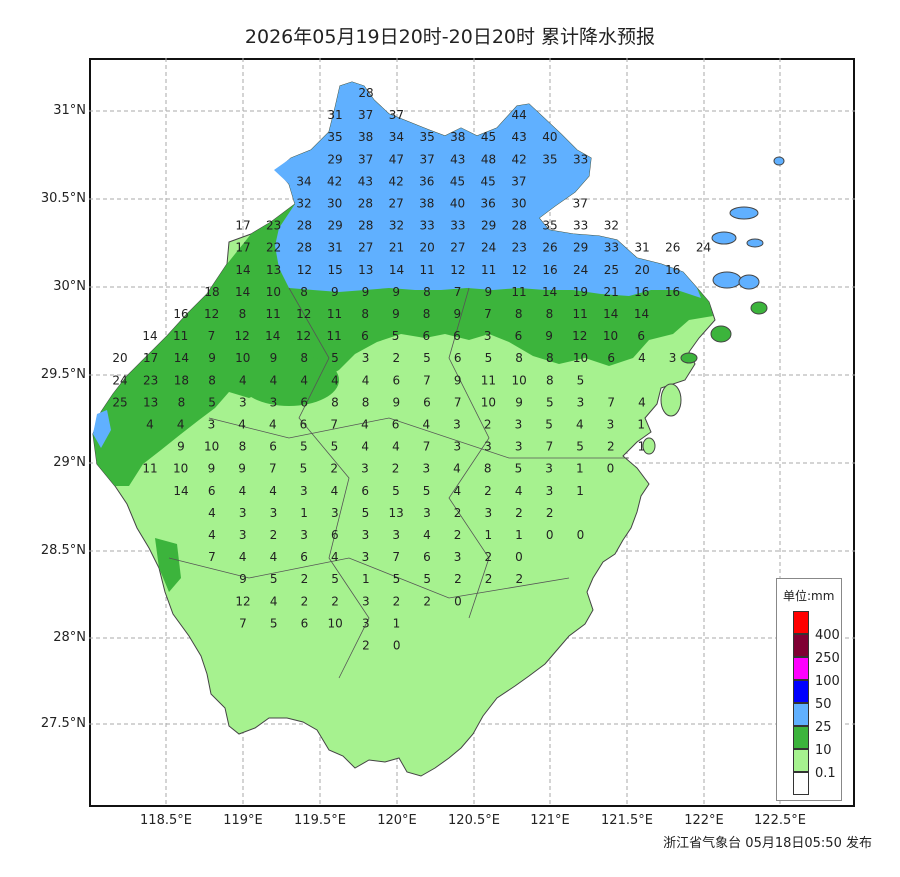 The image size is (900, 877). Describe the element at coordinates (320, 820) in the screenshot. I see `lon-label: 119.5°E` at that location.